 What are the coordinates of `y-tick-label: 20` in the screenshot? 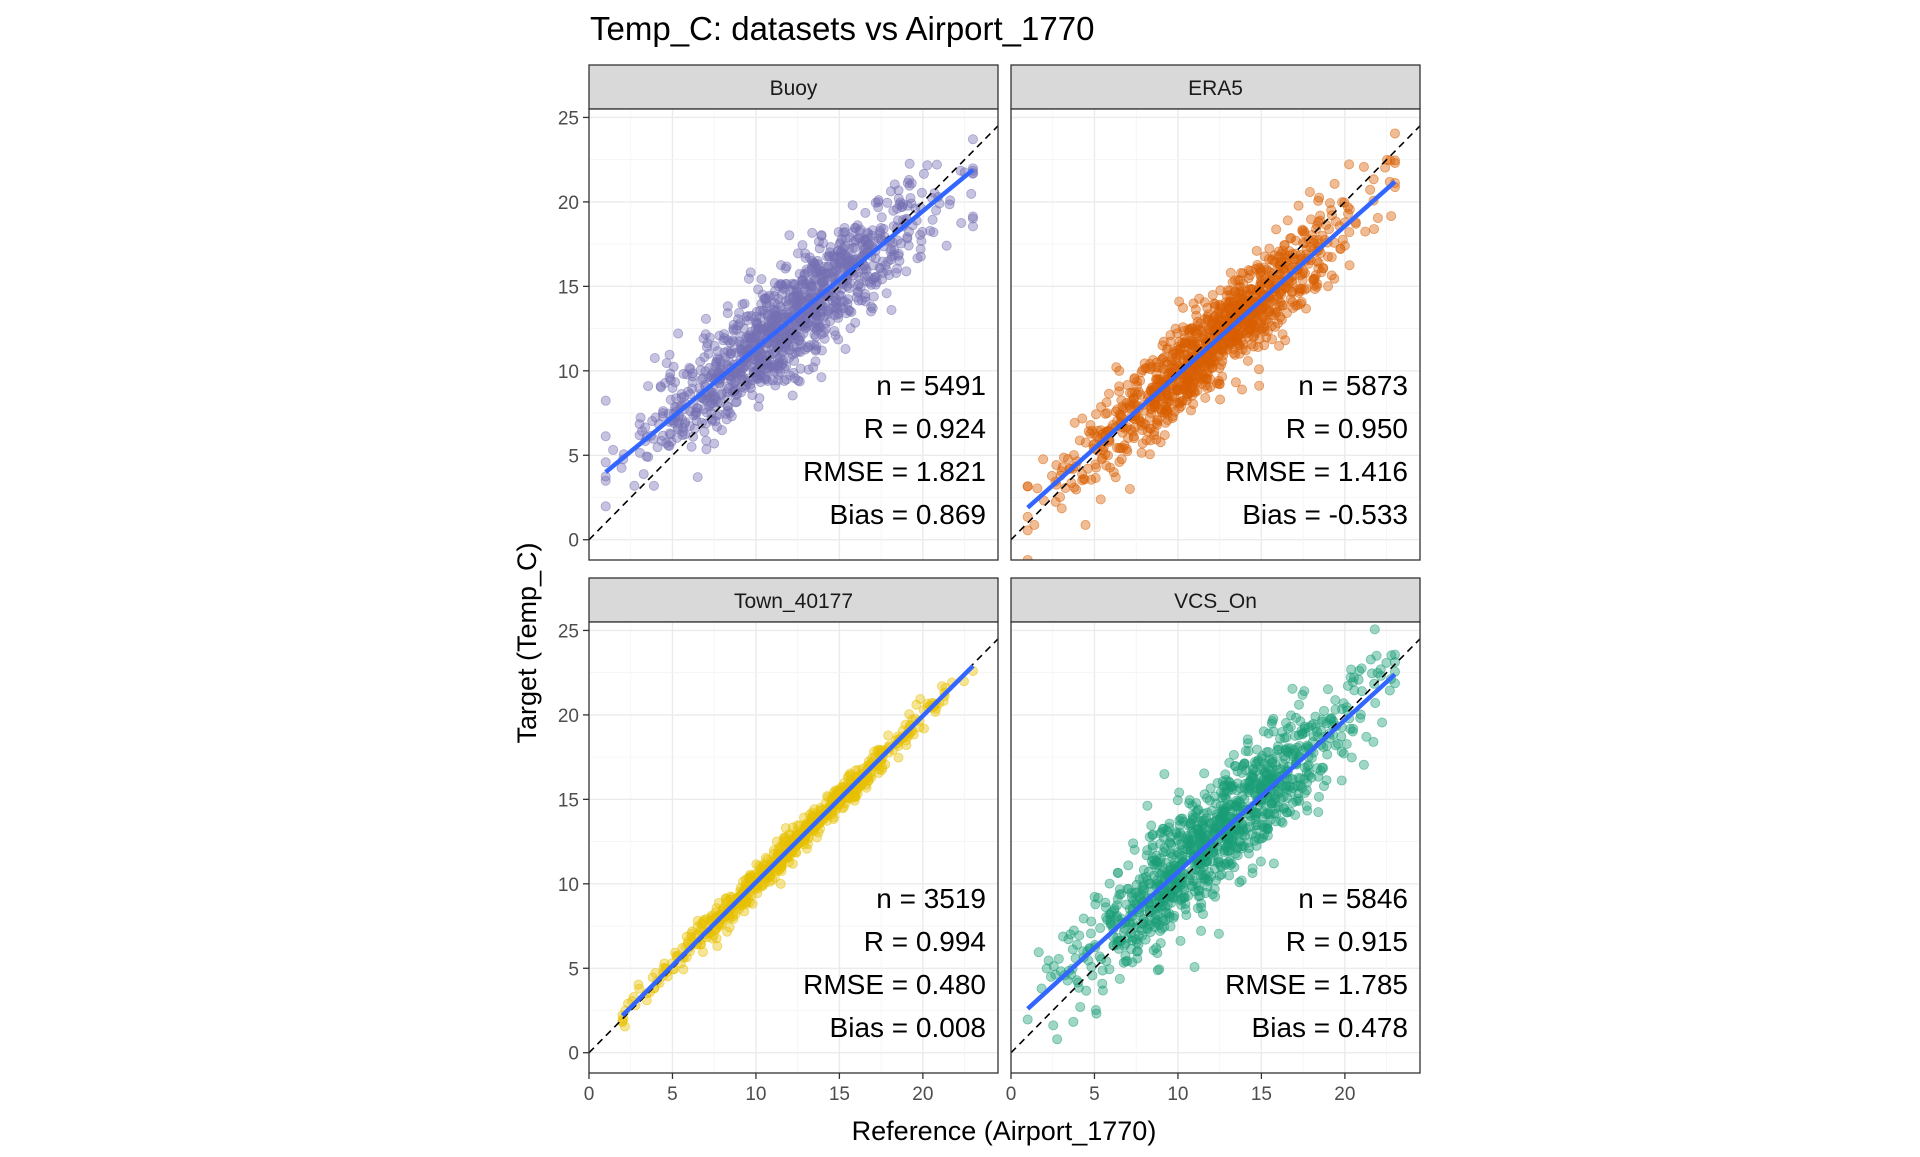 It's located at (568, 203).